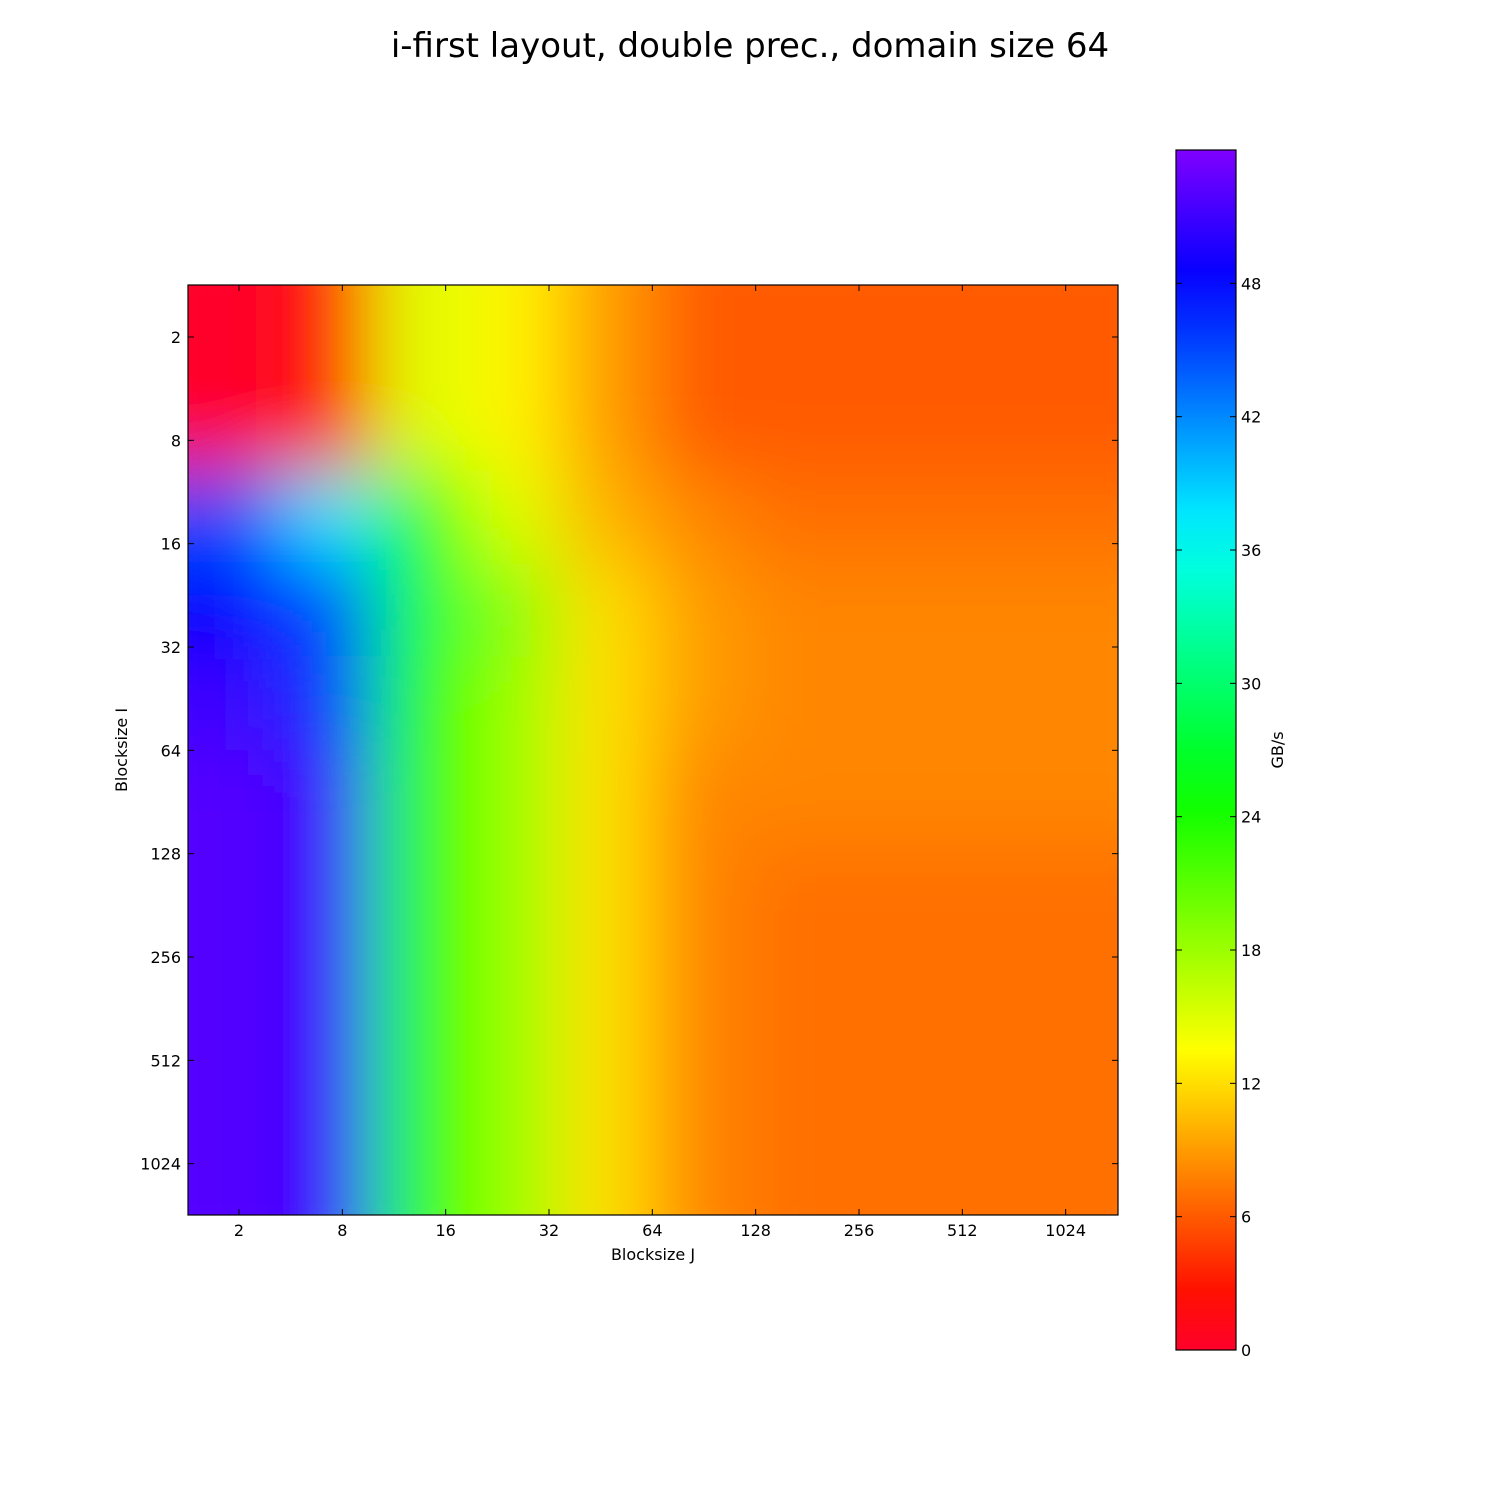 The width and height of the screenshot is (1500, 1500). Describe the element at coordinates (1246, 1350) in the screenshot. I see `colorbar-tick-label: 0` at that location.